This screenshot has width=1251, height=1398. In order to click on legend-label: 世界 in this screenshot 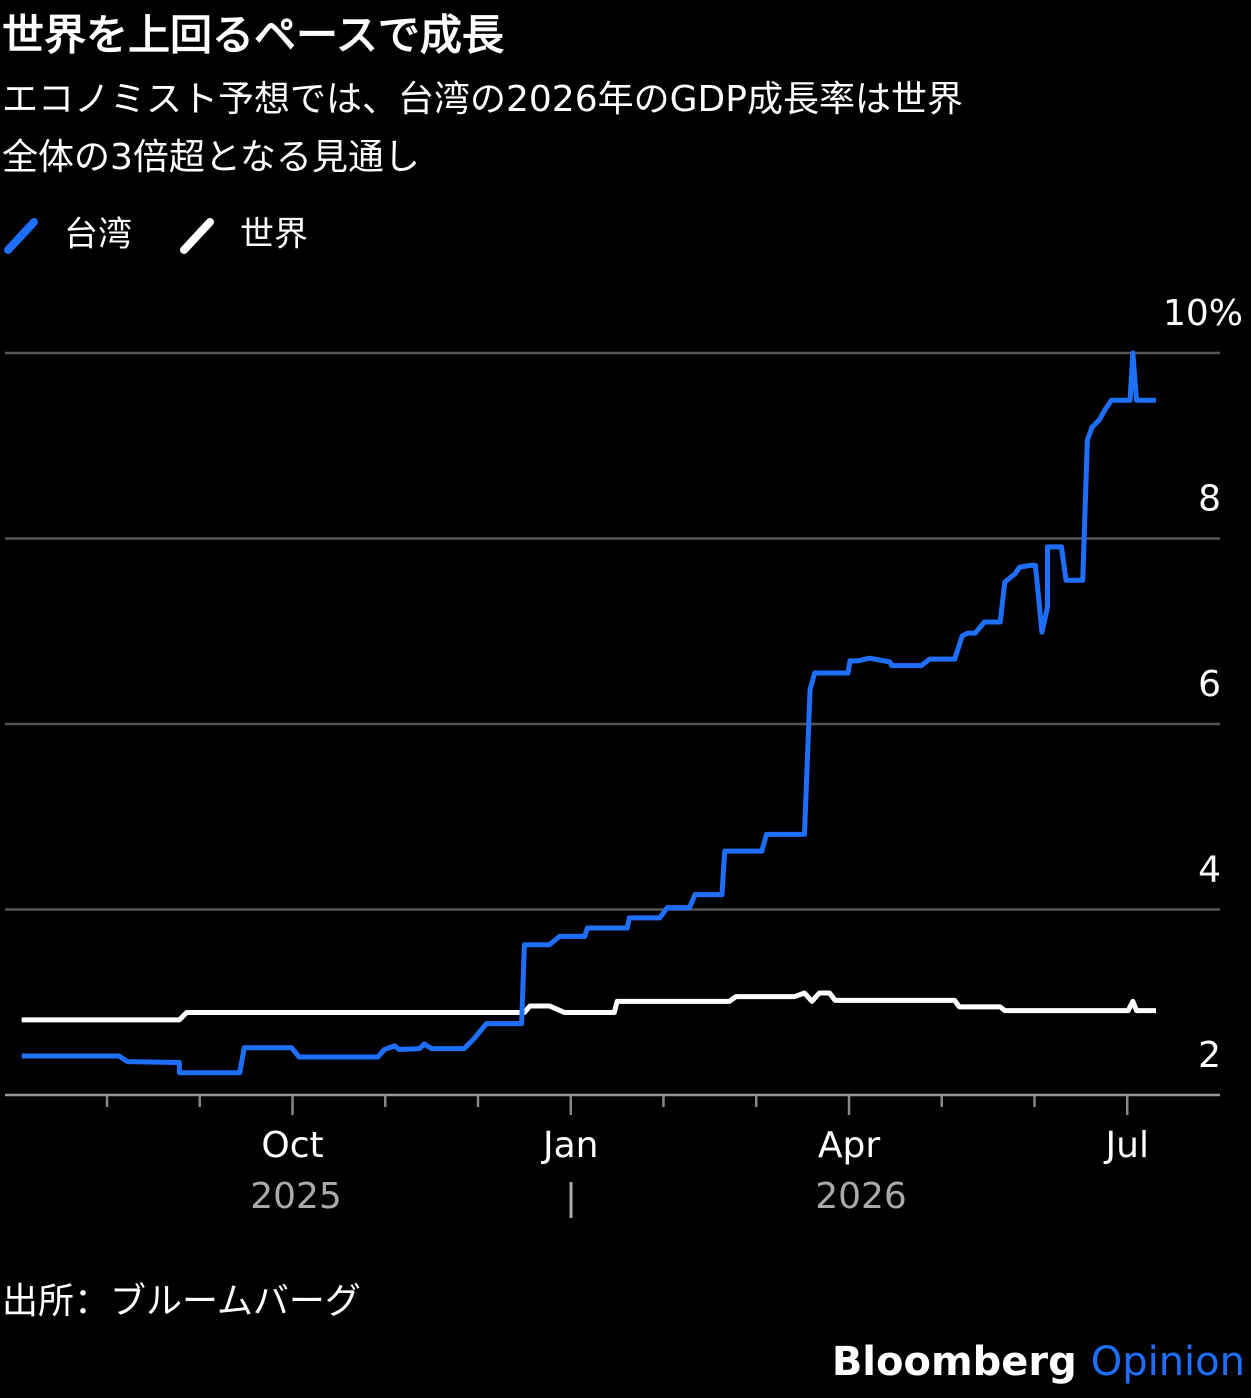, I will do `click(274, 235)`.